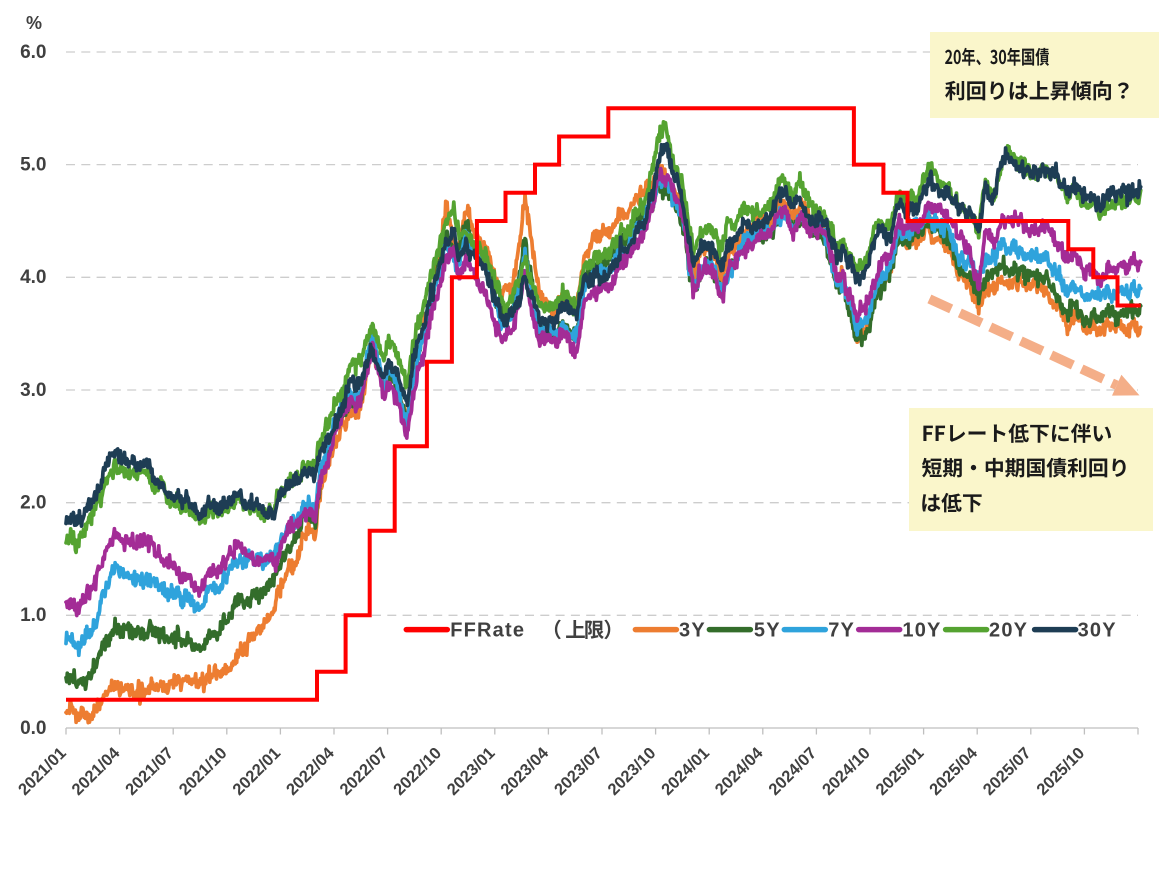 The height and width of the screenshot is (870, 1176). Describe the element at coordinates (33, 390) in the screenshot. I see `svg-text: 3.0` at that location.